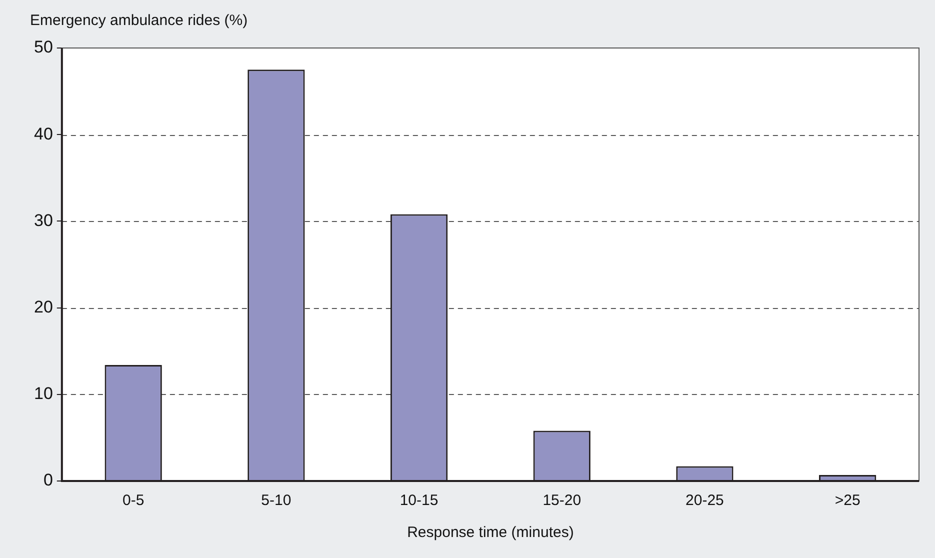  What do you see at coordinates (562, 501) in the screenshot?
I see `x-tick-label: 15-20` at bounding box center [562, 501].